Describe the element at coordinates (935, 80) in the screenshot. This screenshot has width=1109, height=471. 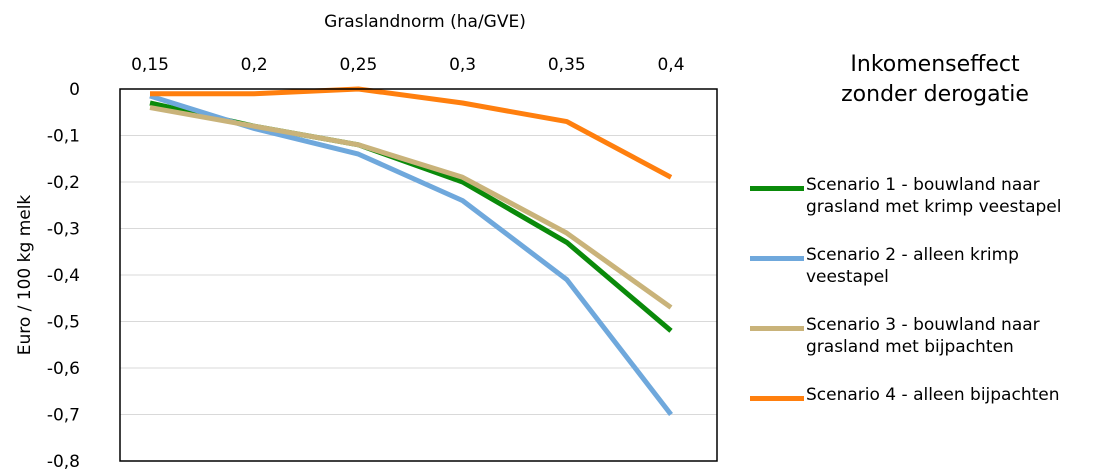
I see `chart-side-title: Inkomenseffect zonder derogatie` at that location.